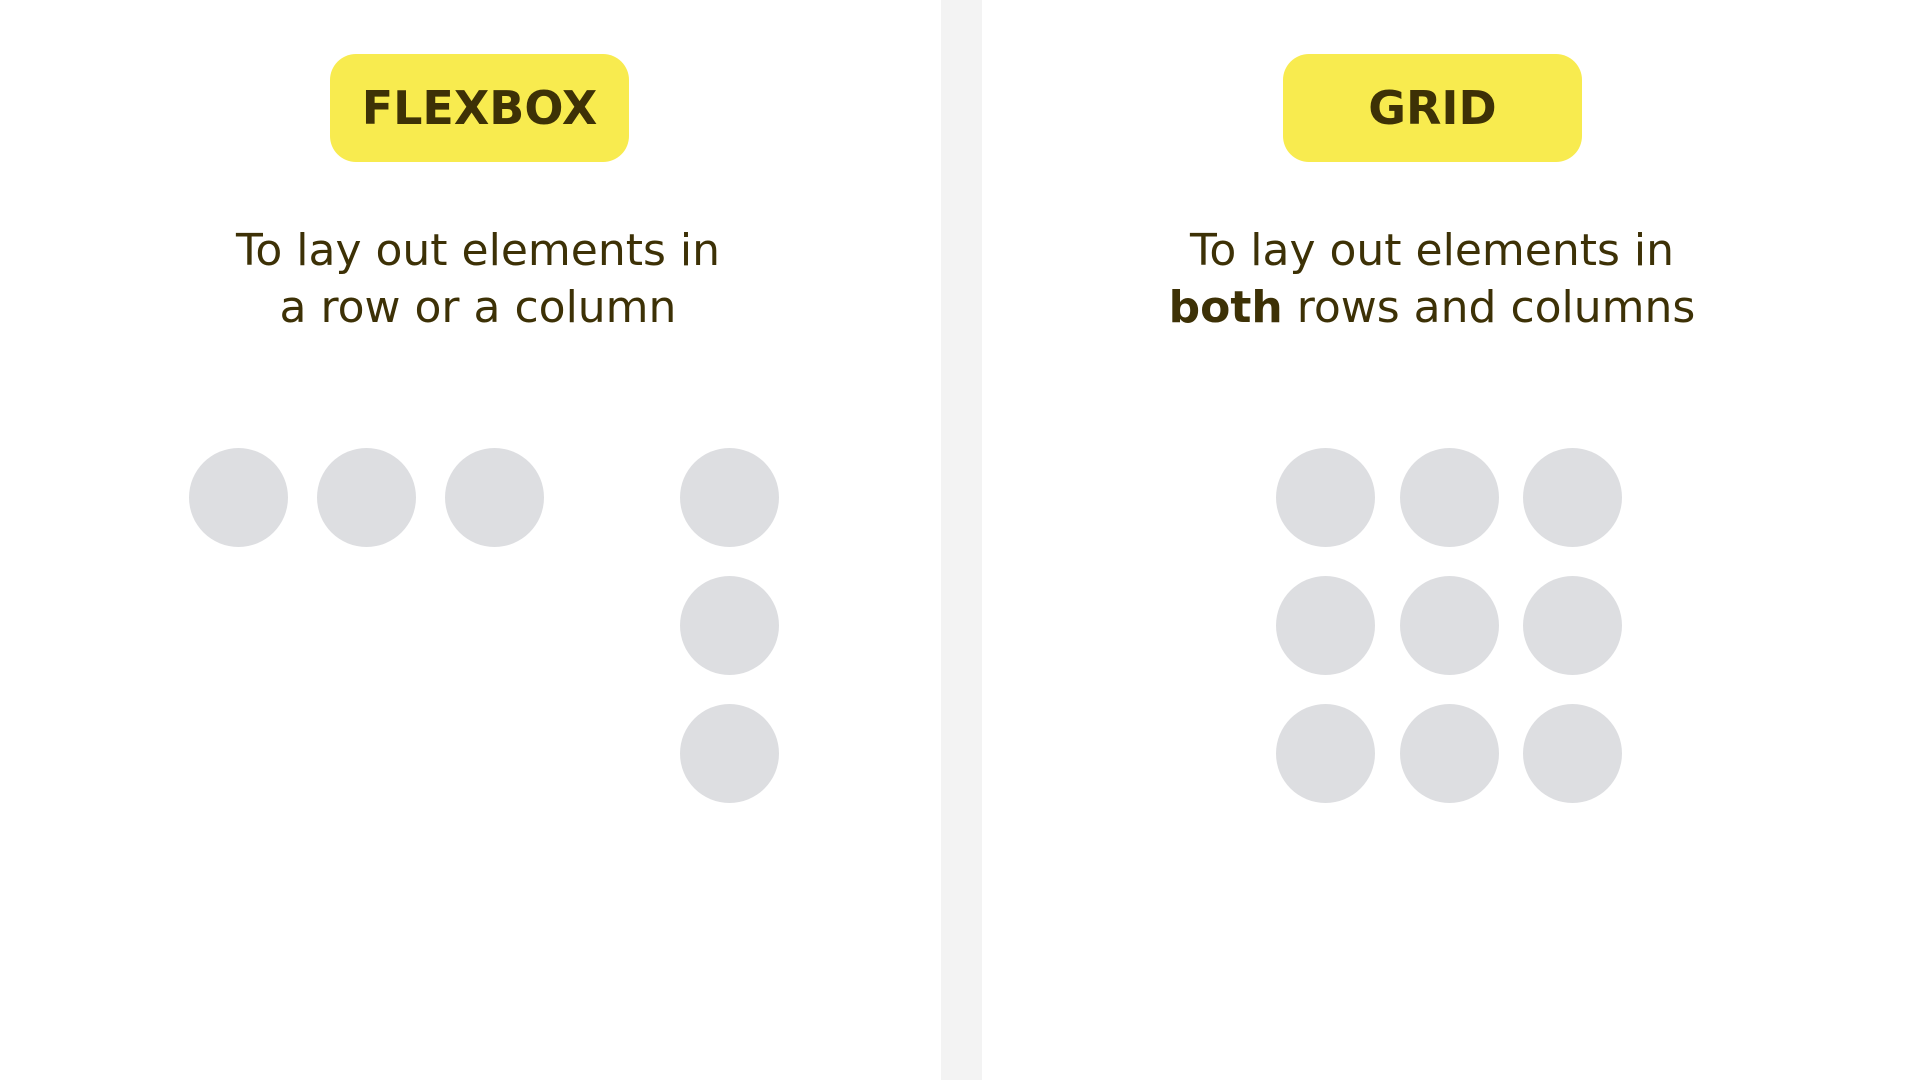 The height and width of the screenshot is (1080, 1920). What do you see at coordinates (478, 279) in the screenshot?
I see `flexbox-description: To lay out elements in a row or a column` at bounding box center [478, 279].